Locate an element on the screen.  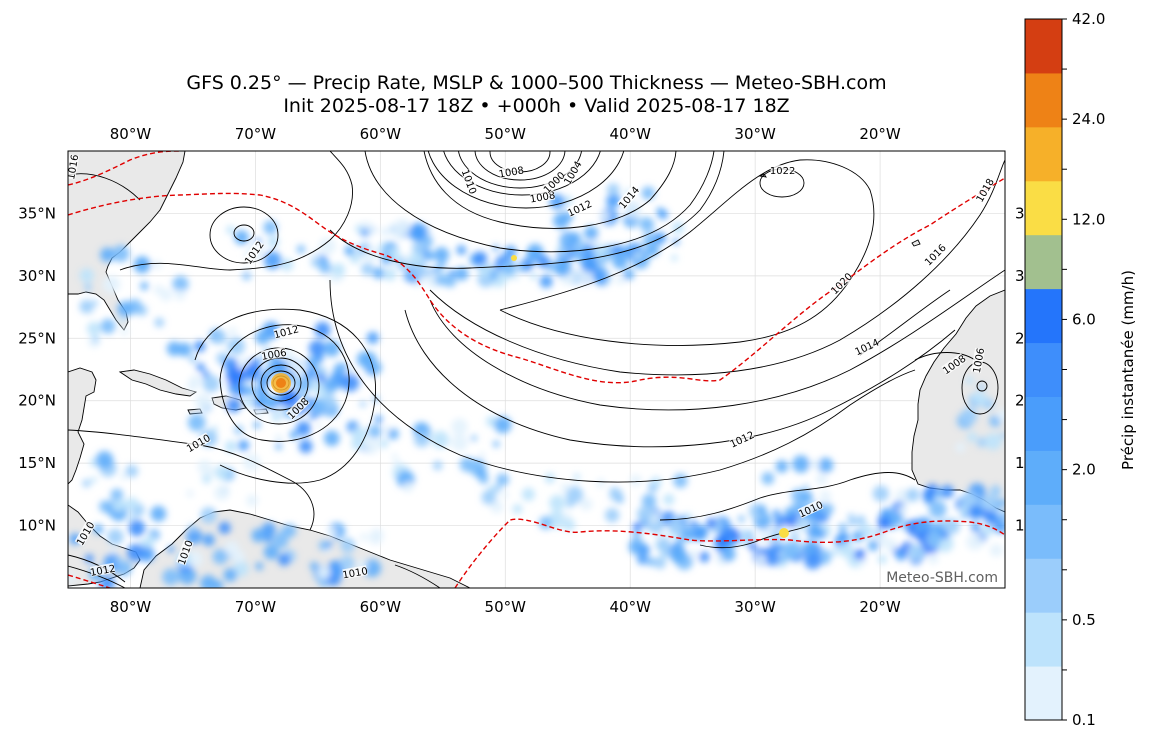
lat-tick-label-right: 1 is located at coordinates (1020, 463).